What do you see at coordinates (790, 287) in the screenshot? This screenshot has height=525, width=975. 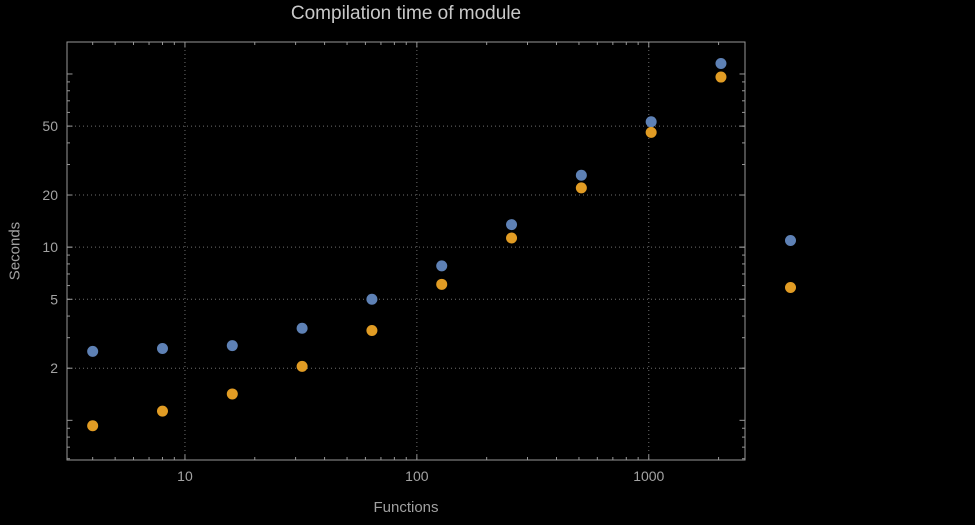 I see `legend-marker-series2` at bounding box center [790, 287].